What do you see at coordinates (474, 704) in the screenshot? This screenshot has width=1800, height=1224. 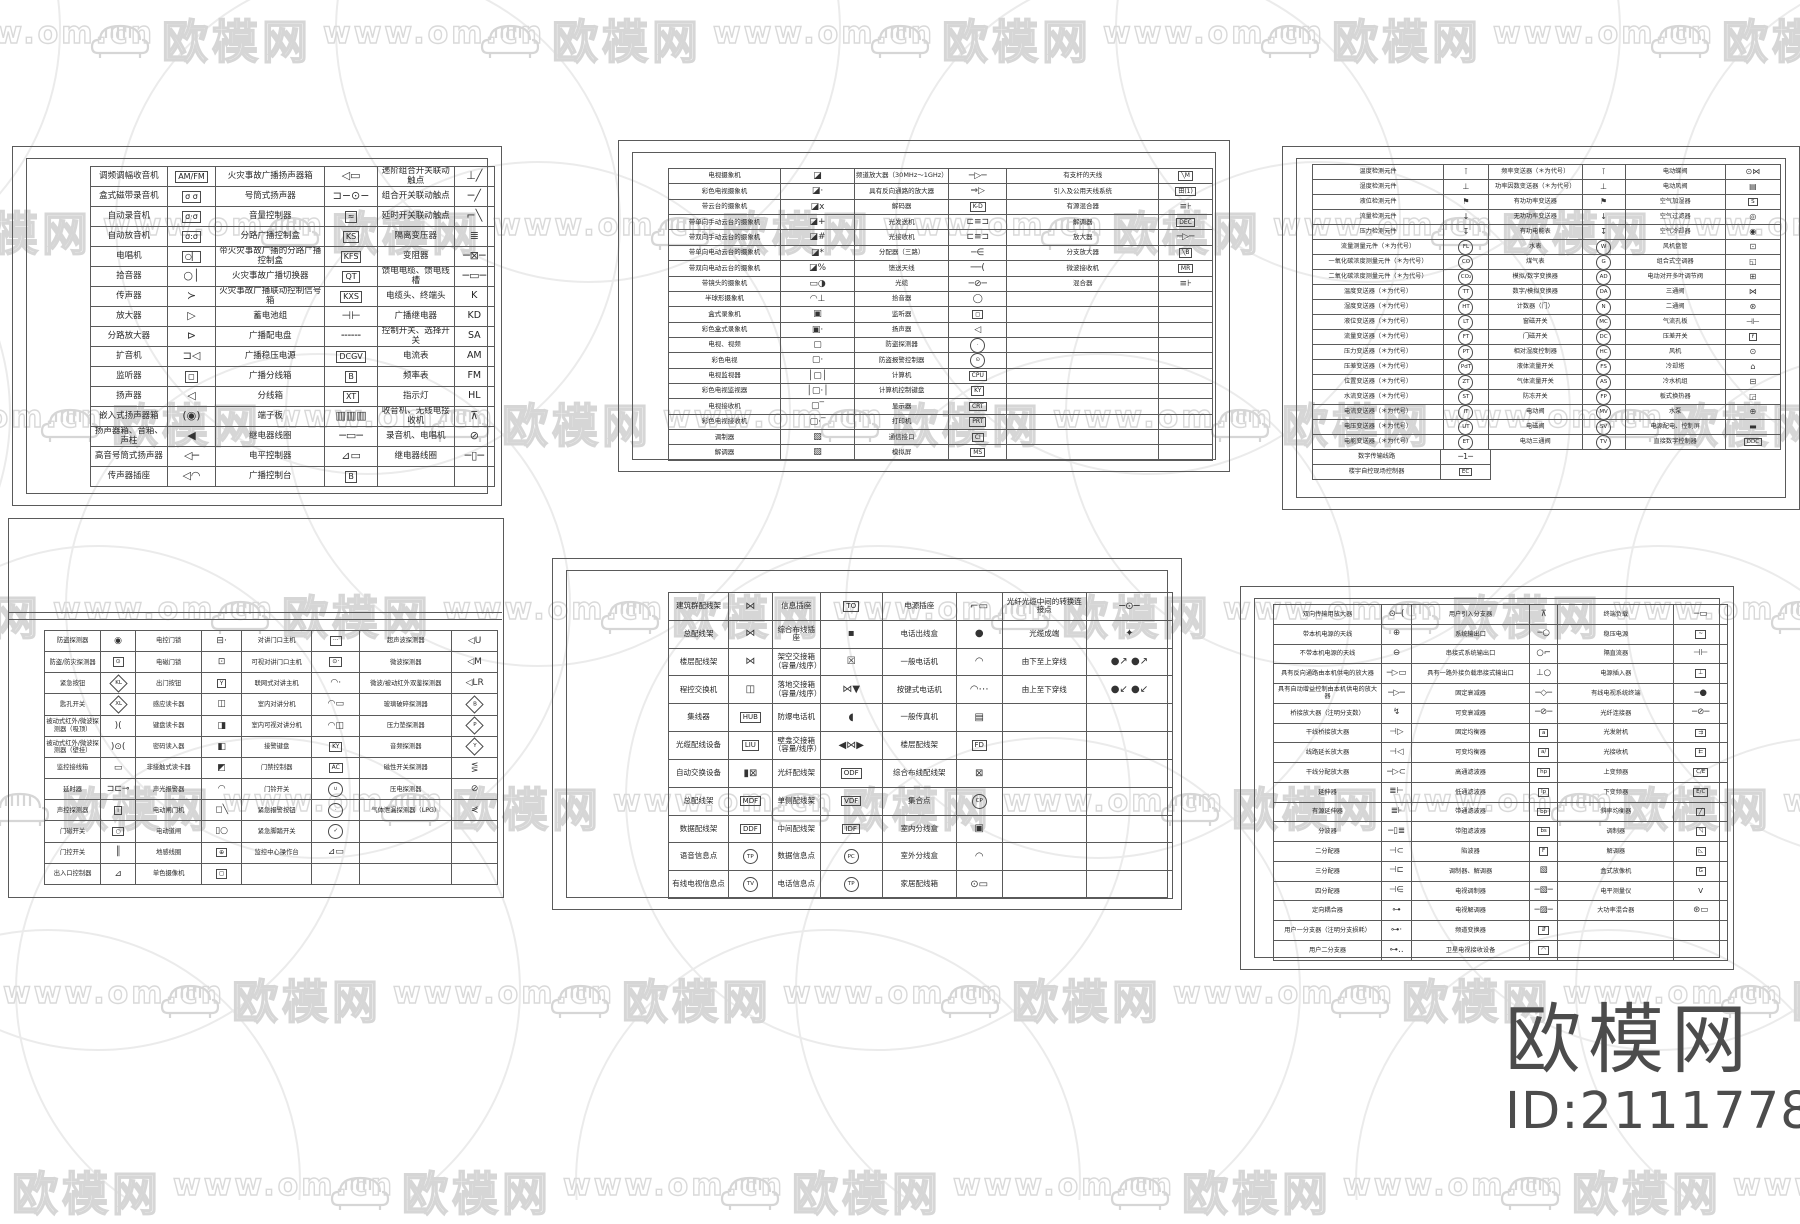 I see `symbol-diamond-text: B` at bounding box center [474, 704].